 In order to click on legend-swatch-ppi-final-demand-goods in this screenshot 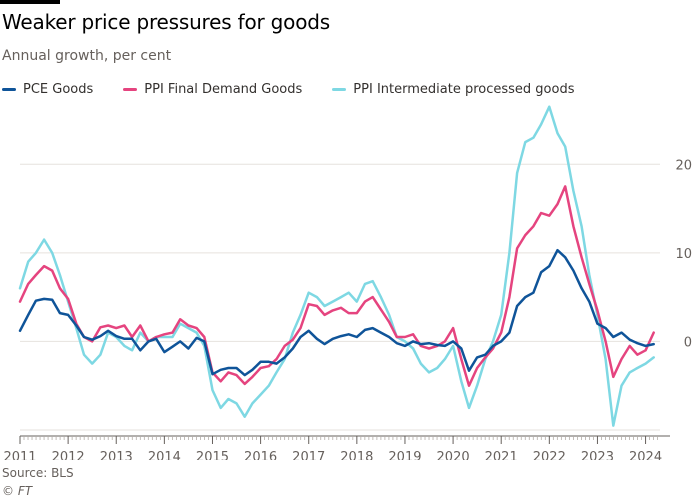, I will do `click(130, 89)`.